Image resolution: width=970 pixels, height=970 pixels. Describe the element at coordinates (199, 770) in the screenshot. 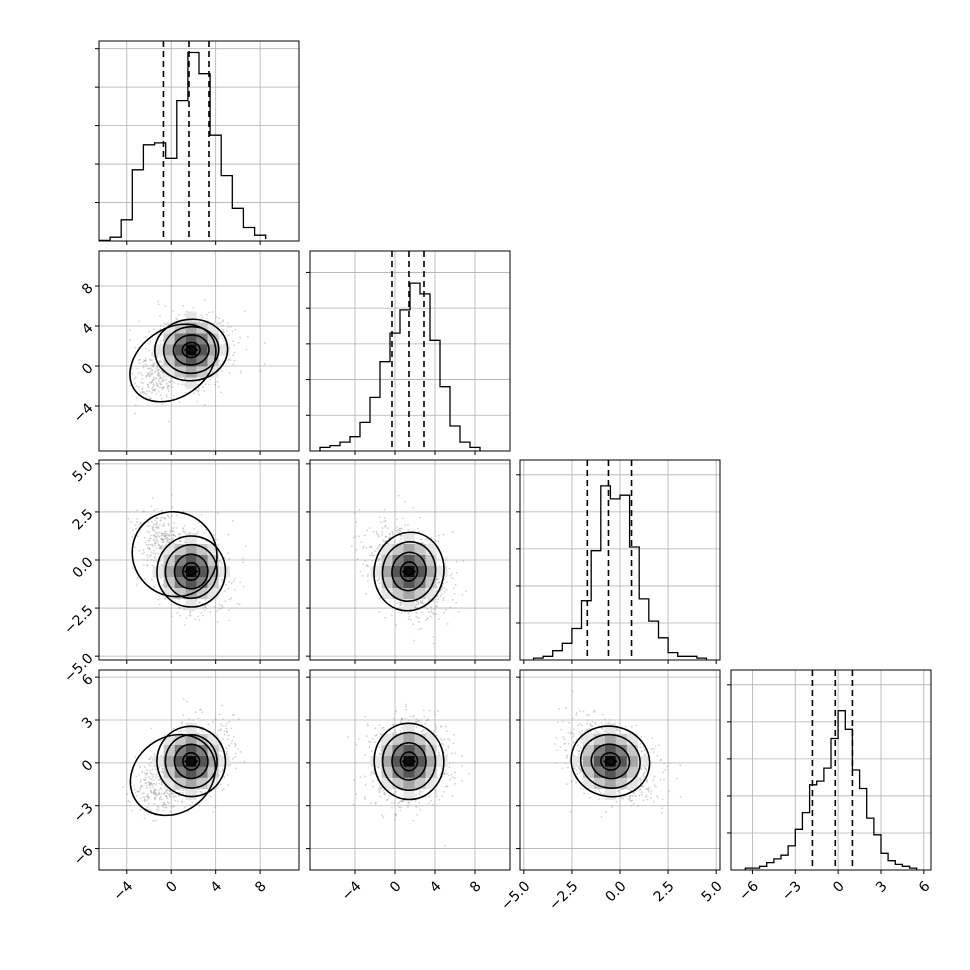

I see `axes-frame` at that location.